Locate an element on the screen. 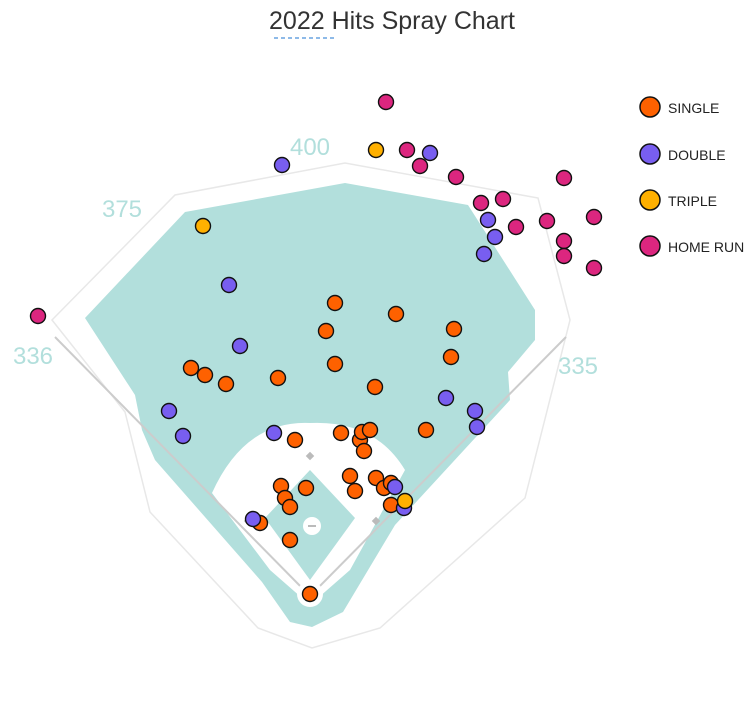  legend: SINGLE DOUBLE TRIPLE HOME RUN is located at coordinates (691, 176).